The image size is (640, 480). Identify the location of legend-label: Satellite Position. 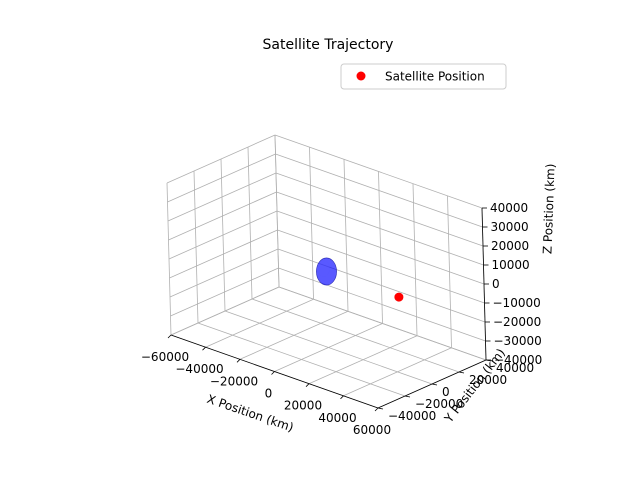
(435, 77).